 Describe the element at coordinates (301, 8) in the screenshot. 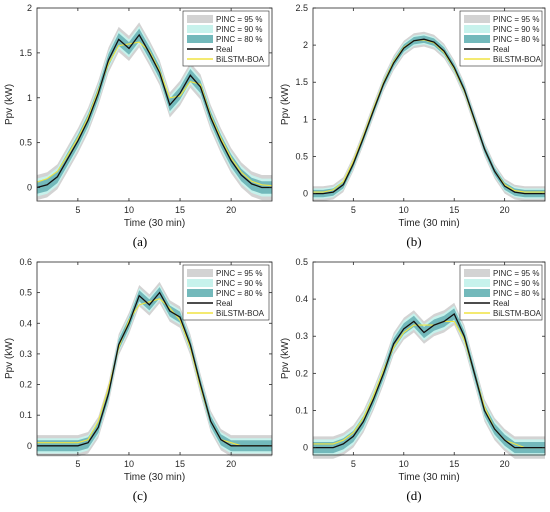

I see `y-tick-label: 2.5` at that location.